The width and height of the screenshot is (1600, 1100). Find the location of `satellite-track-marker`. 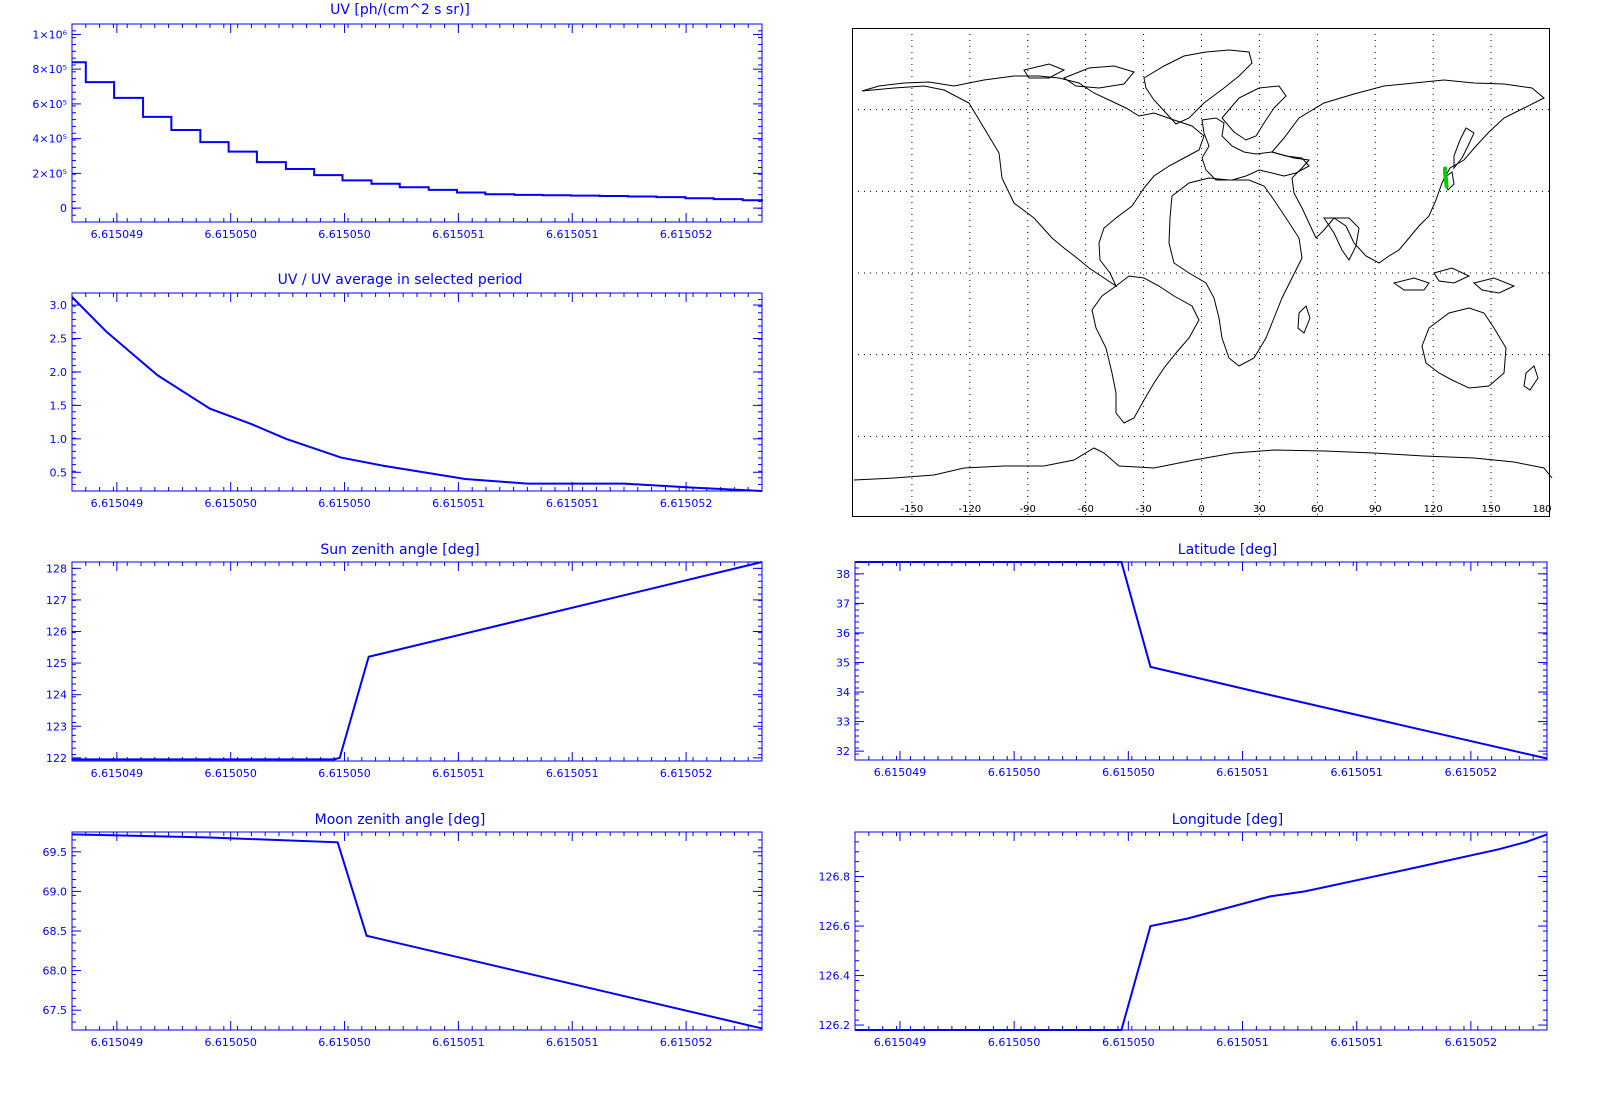

satellite-track-marker is located at coordinates (1446, 177).